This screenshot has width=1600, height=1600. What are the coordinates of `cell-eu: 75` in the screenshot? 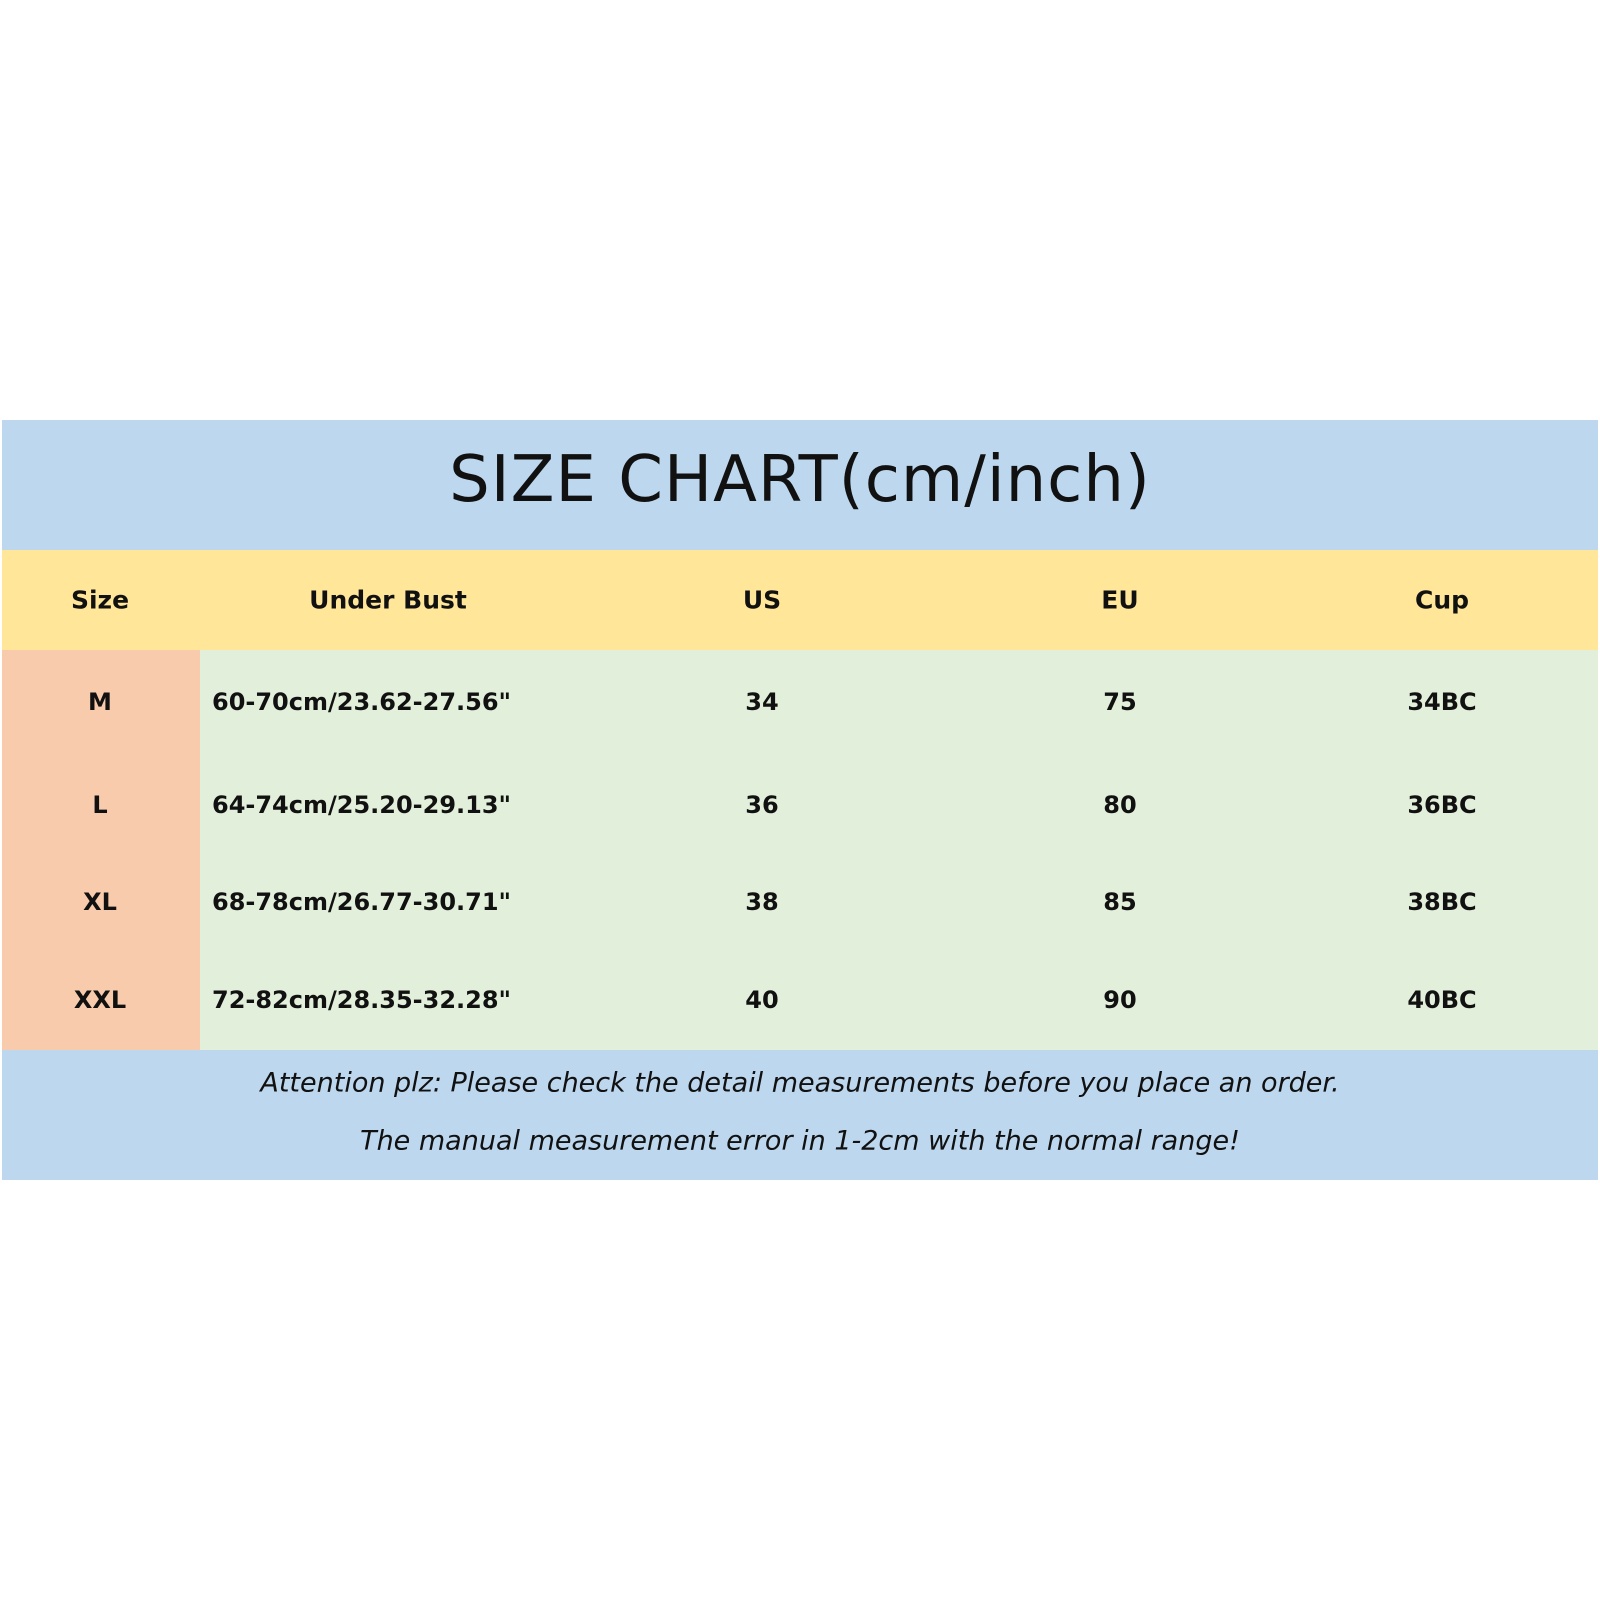 It's located at (1120, 702).